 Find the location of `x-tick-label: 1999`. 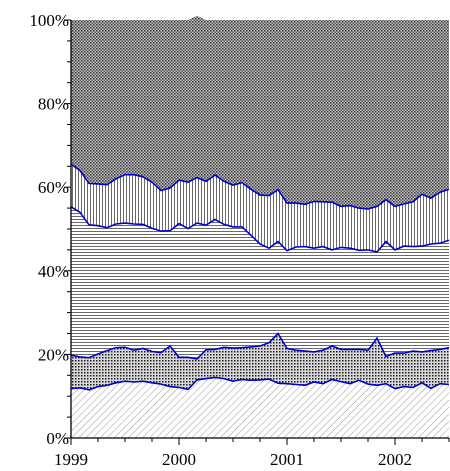

x-tick-label: 1999 is located at coordinates (71, 459).